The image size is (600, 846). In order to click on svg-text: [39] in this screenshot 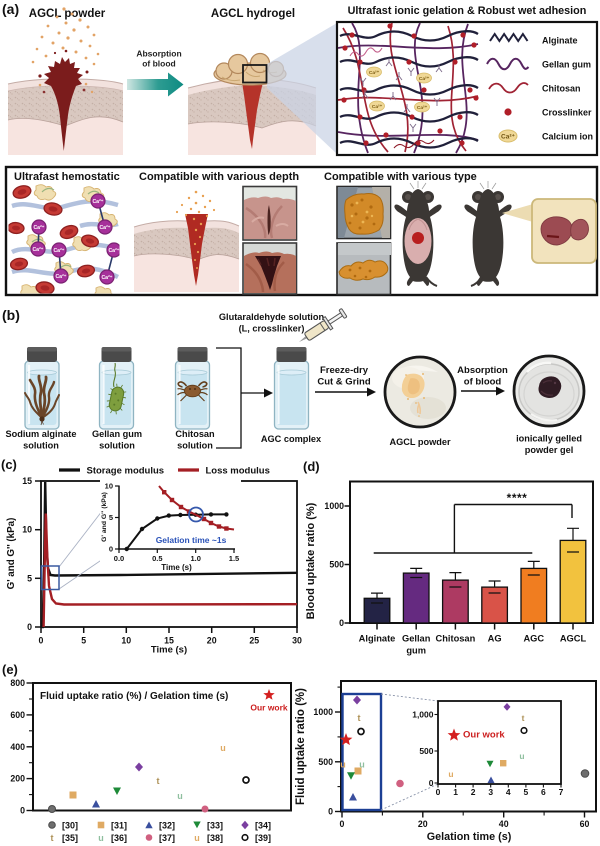, I will do `click(263, 838)`.